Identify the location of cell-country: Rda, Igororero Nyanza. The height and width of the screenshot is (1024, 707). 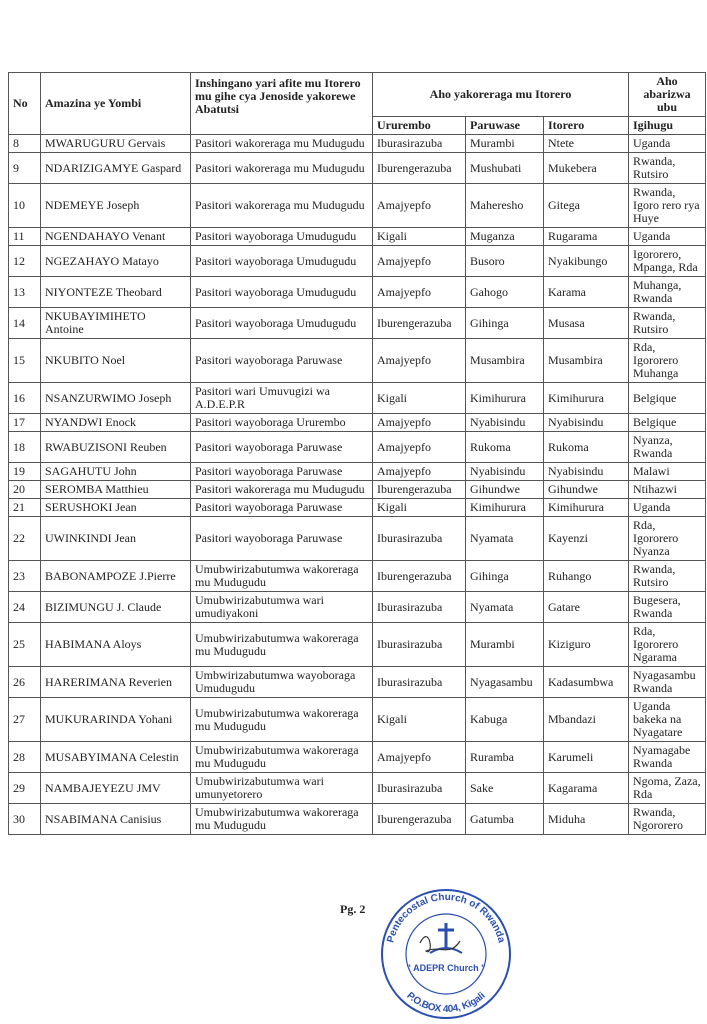
(667, 538).